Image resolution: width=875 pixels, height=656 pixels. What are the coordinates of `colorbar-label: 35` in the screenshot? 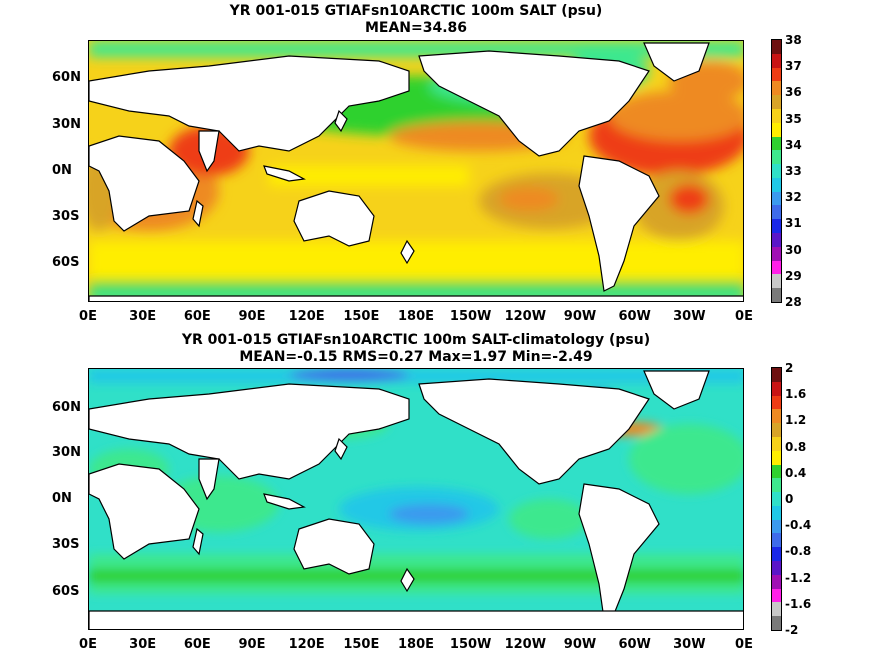 It's located at (793, 118).